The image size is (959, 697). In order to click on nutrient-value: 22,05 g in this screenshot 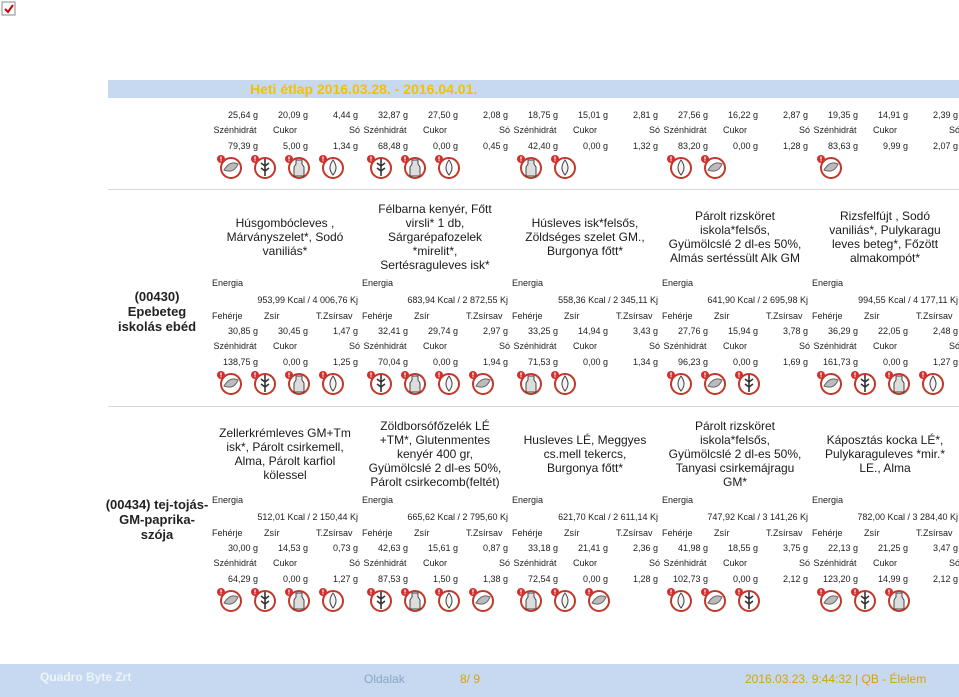, I will do `click(892, 331)`.